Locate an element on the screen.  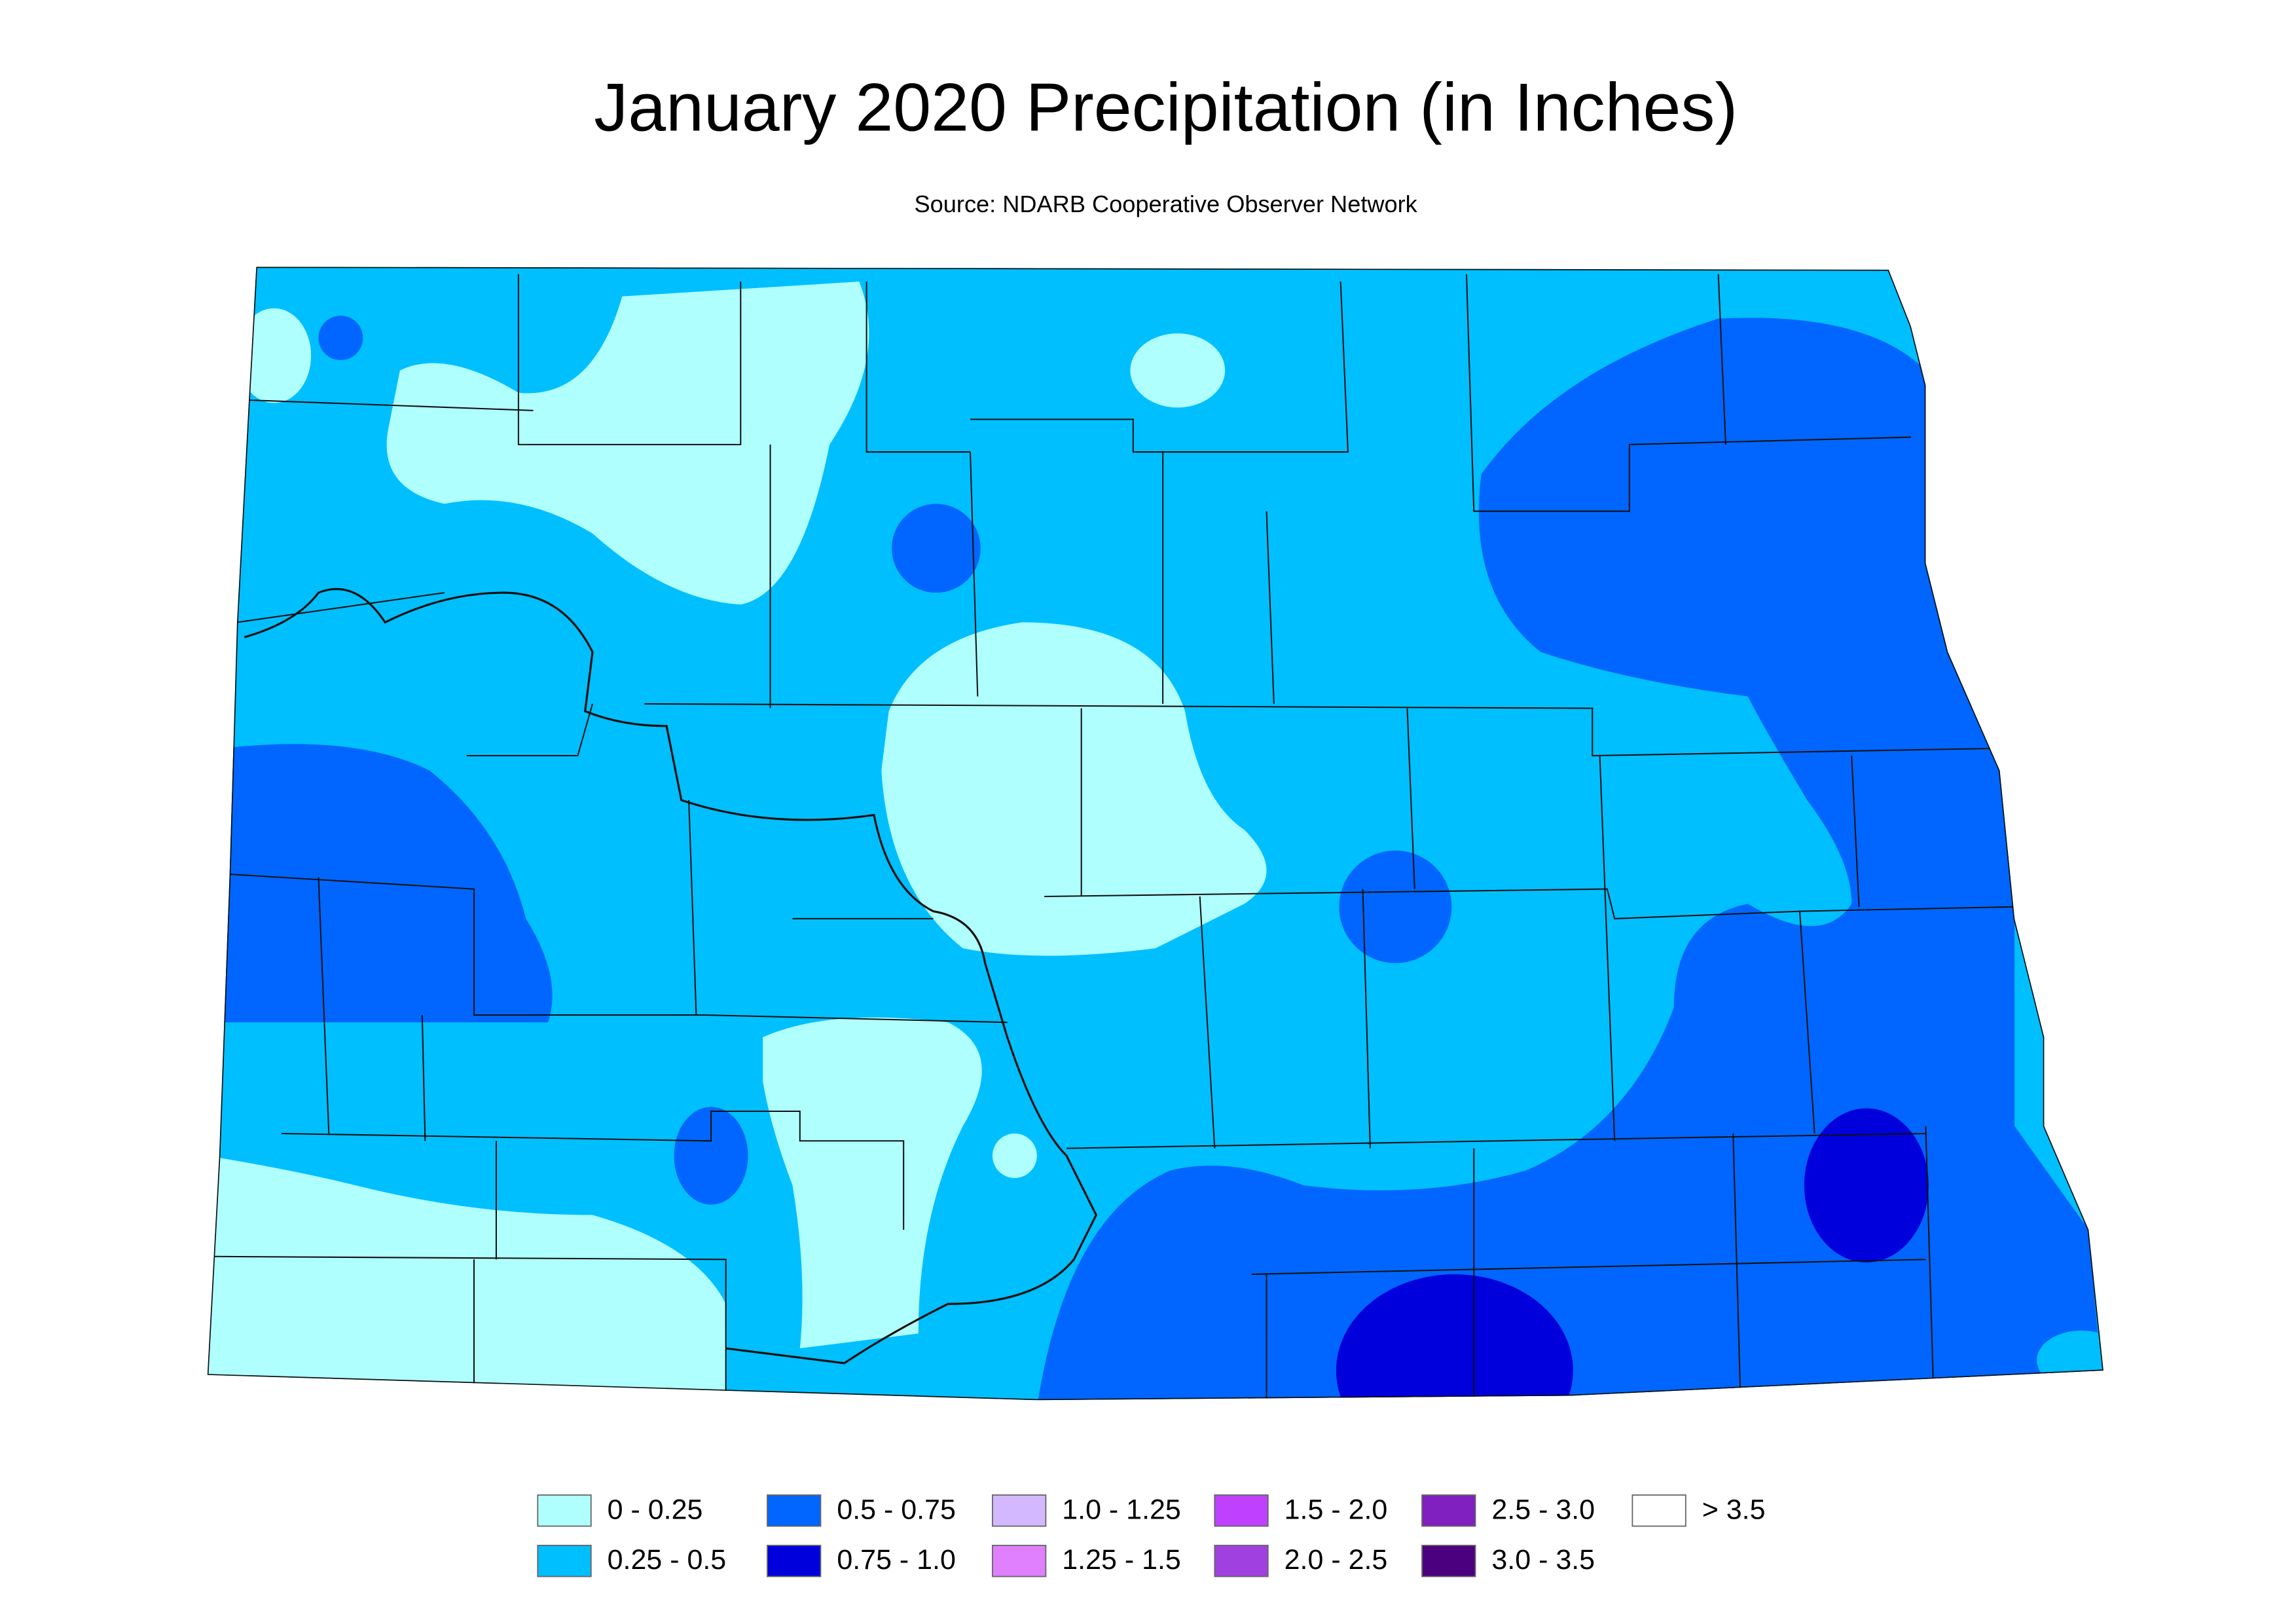
legend-label: 1.0 - 1.25 is located at coordinates (1121, 1509).